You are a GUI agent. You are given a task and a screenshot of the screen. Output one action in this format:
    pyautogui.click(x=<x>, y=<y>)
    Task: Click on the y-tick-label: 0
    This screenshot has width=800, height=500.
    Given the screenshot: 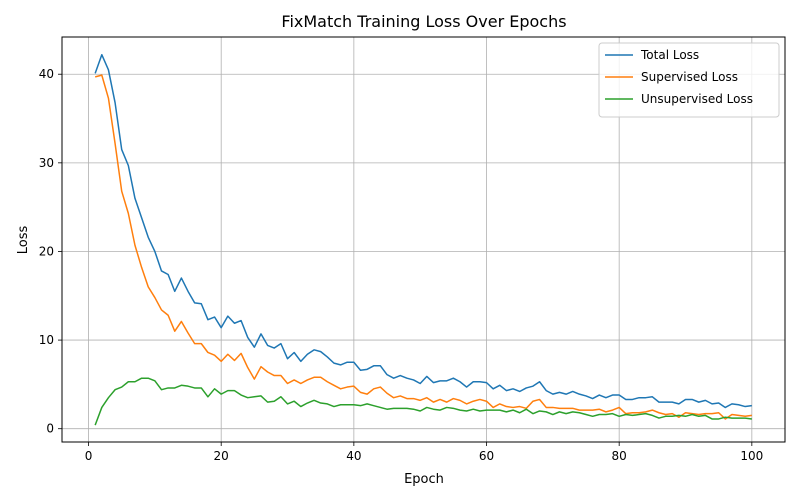 What is the action you would take?
    pyautogui.click(x=50, y=429)
    